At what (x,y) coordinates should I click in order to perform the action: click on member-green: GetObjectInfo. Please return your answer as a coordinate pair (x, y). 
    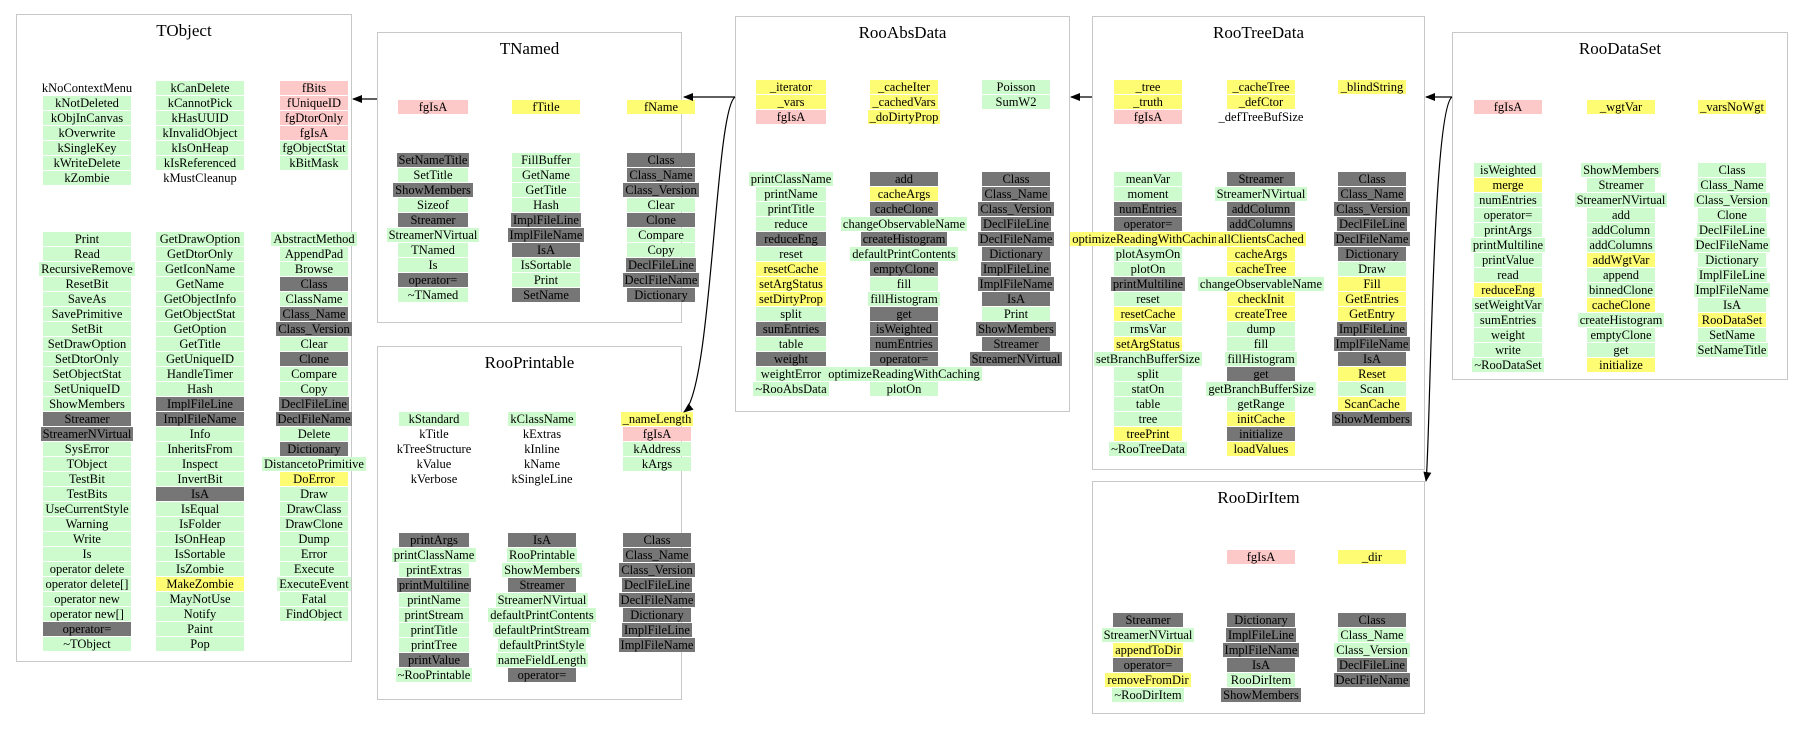
    Looking at the image, I should click on (200, 299).